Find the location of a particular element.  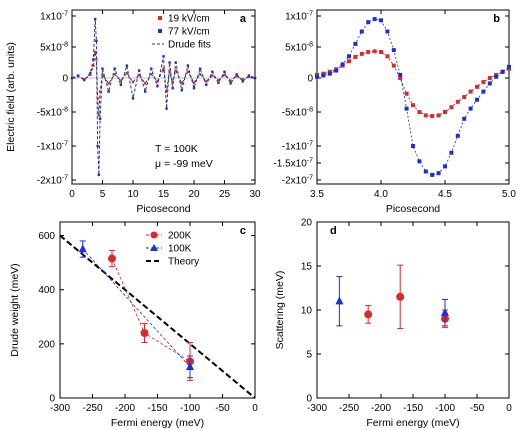

x-tick-label: -100 is located at coordinates (190, 408).